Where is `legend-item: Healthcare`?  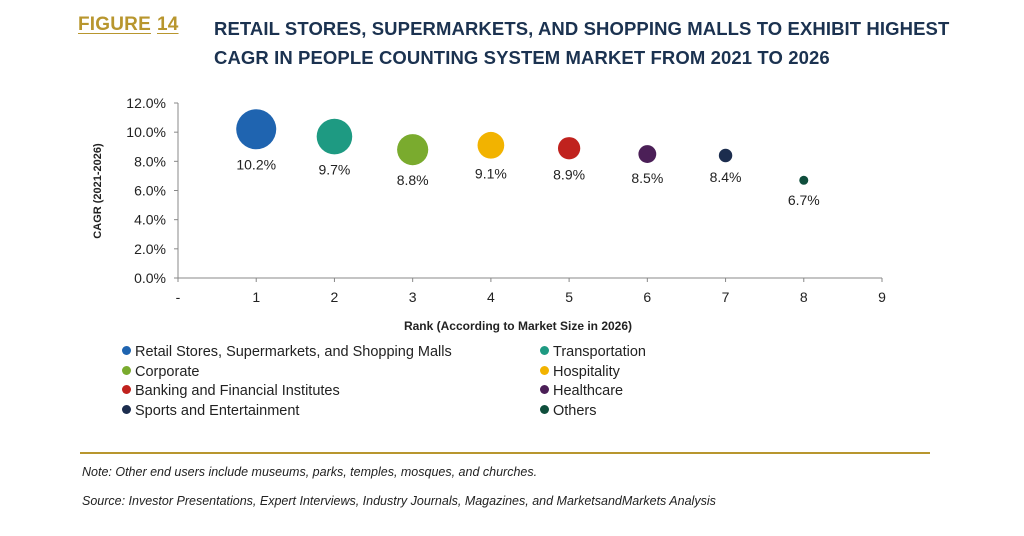 legend-item: Healthcare is located at coordinates (581, 391).